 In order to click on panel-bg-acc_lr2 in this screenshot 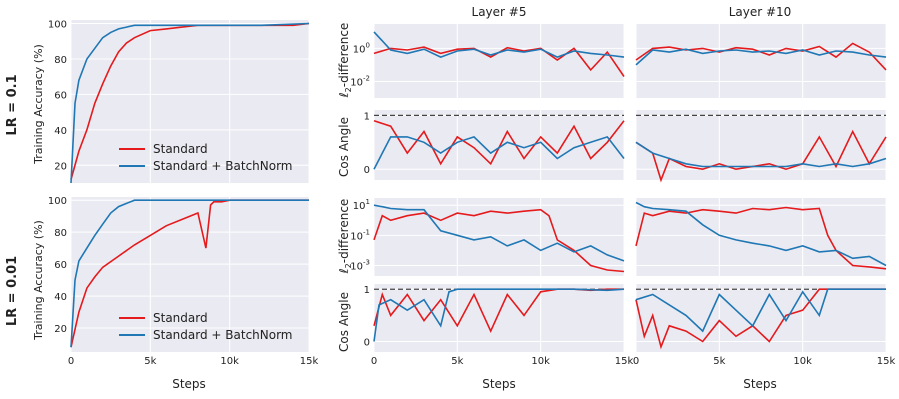, I will do `click(190, 274)`.